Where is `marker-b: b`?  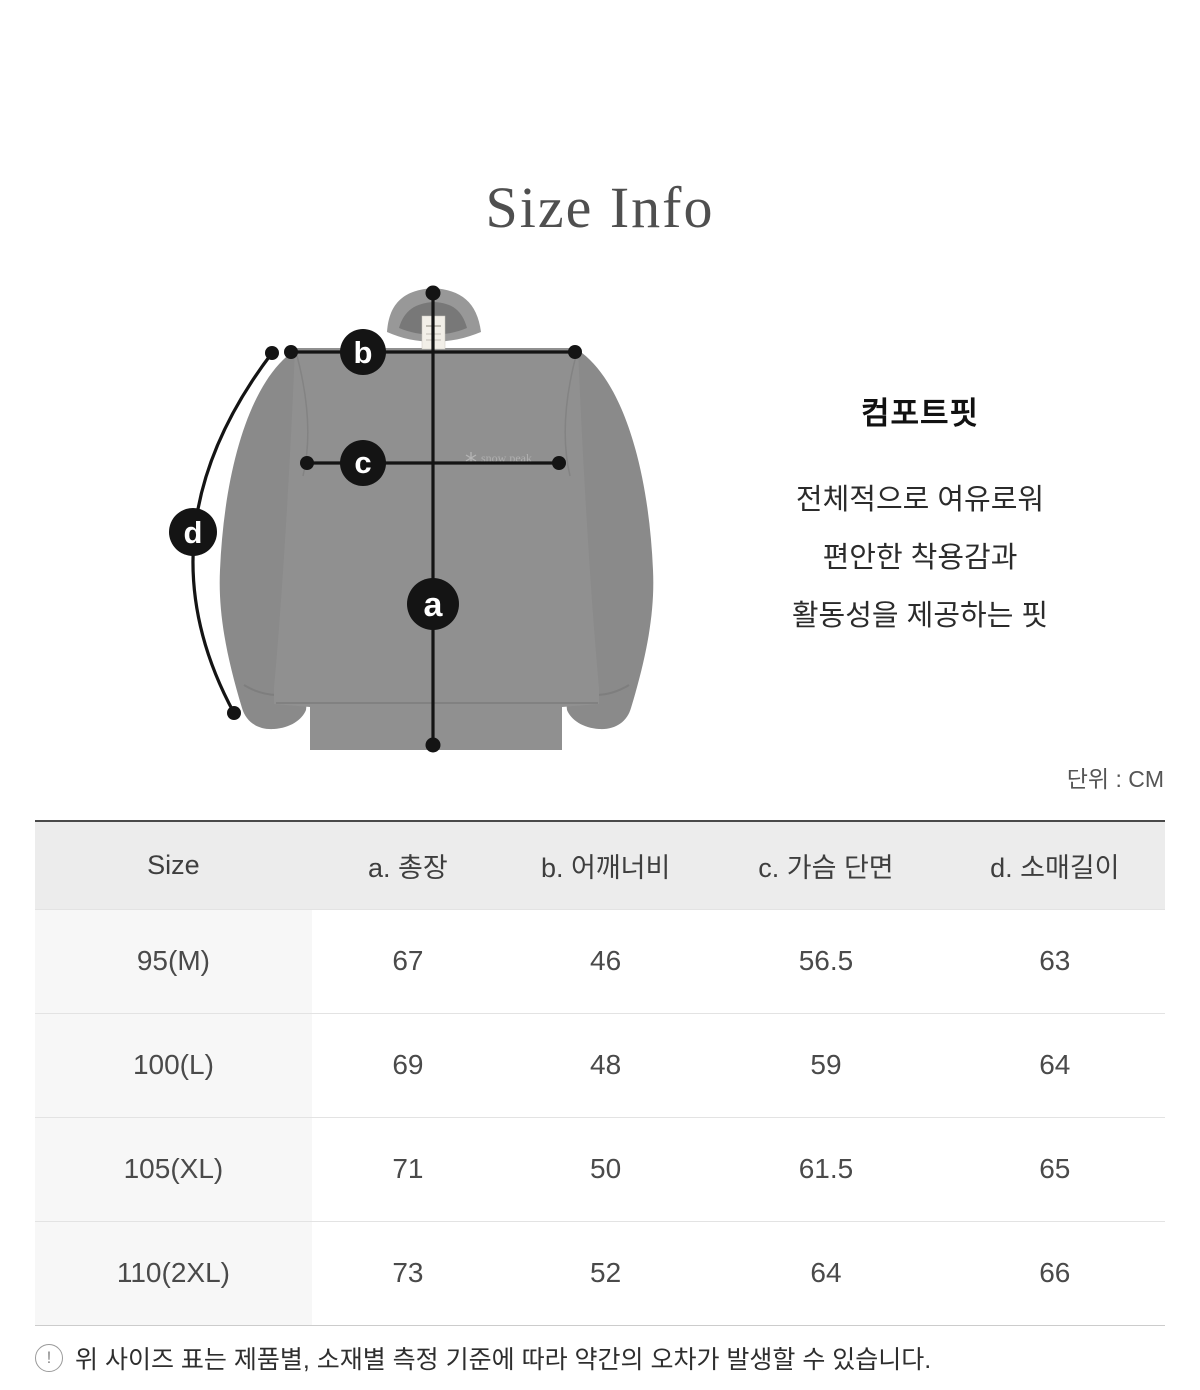 marker-b: b is located at coordinates (363, 352).